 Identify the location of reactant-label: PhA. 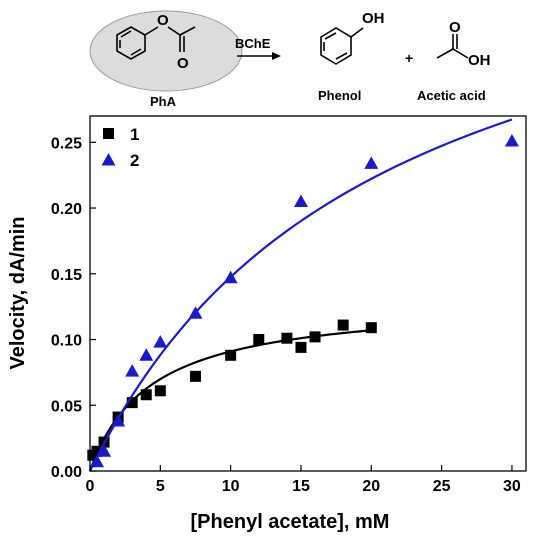
(163, 101).